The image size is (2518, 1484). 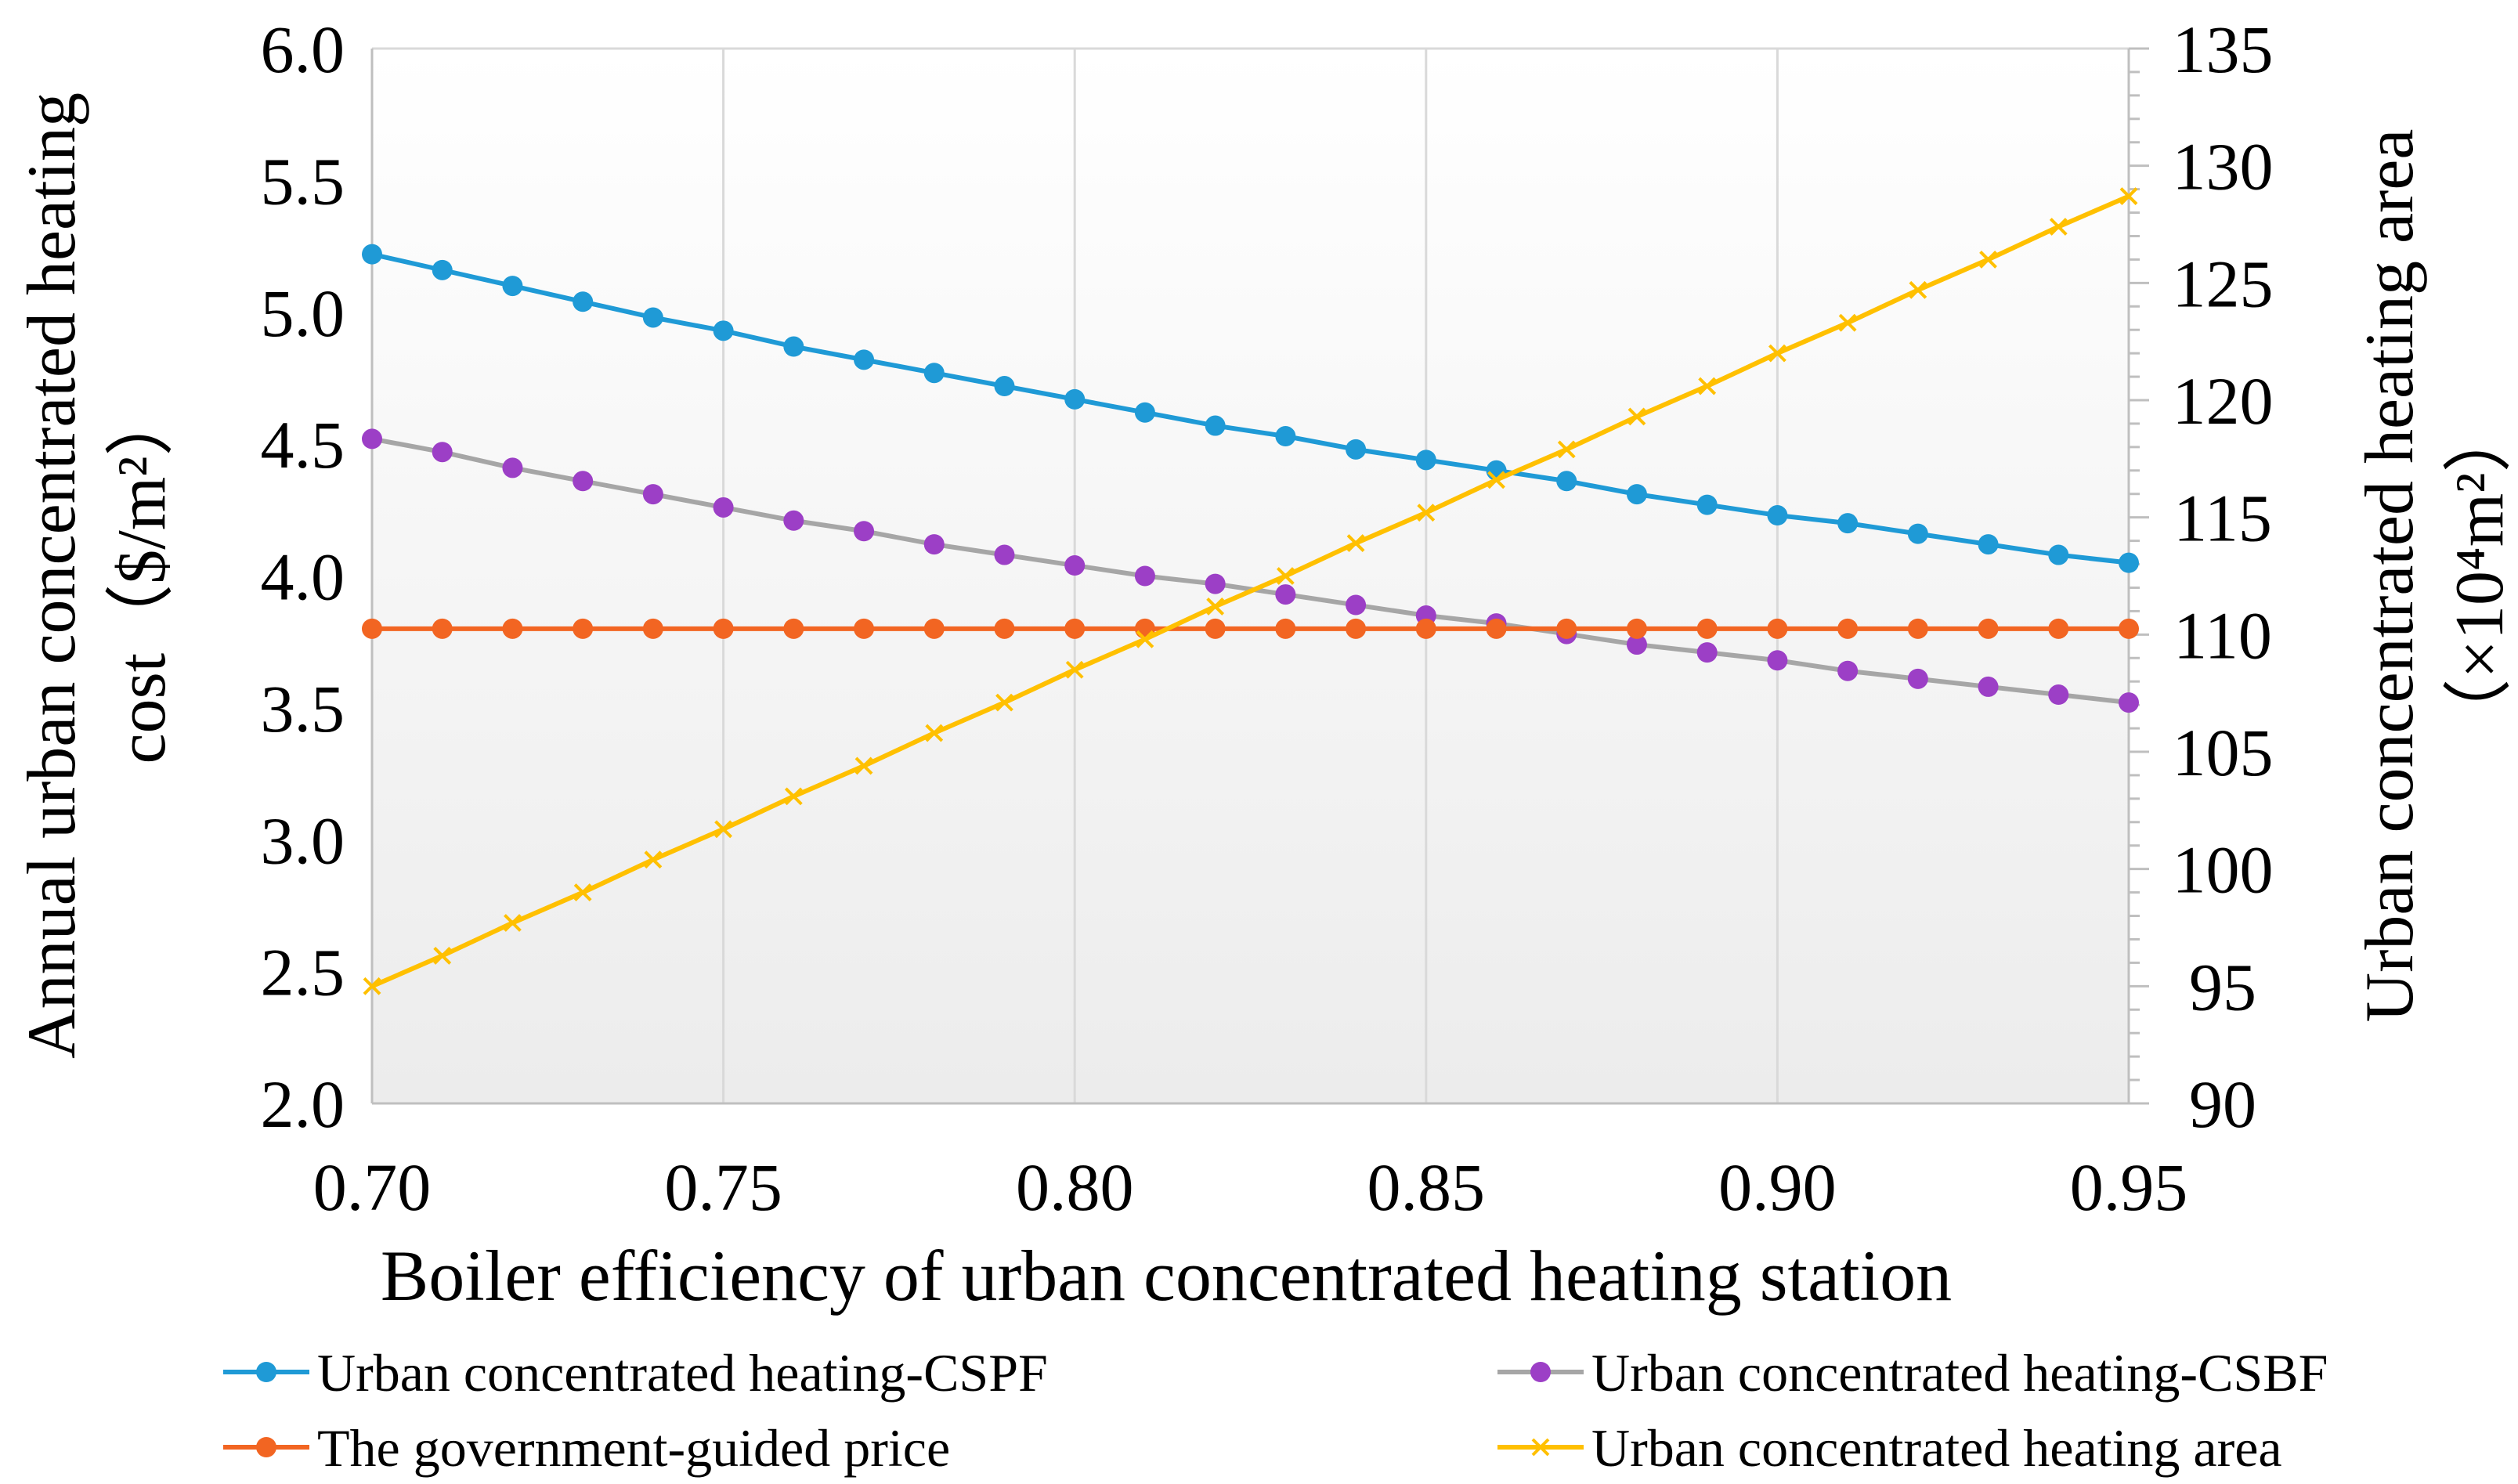 I want to click on y-left-tick-label: 4.0, so click(x=303, y=577).